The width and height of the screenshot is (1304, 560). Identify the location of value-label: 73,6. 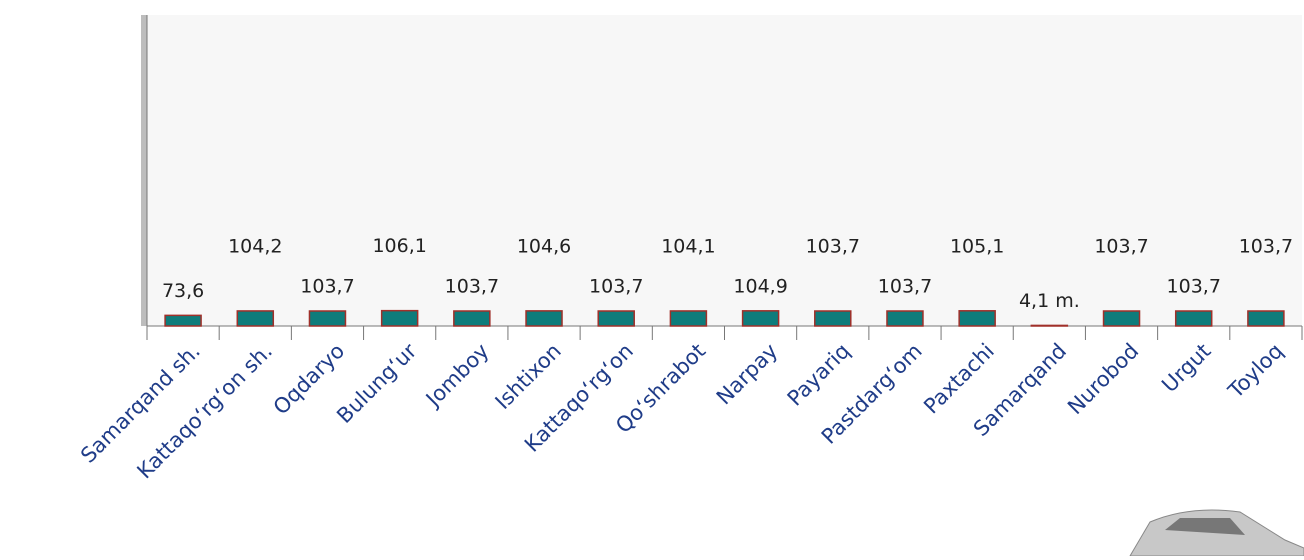
(183, 291).